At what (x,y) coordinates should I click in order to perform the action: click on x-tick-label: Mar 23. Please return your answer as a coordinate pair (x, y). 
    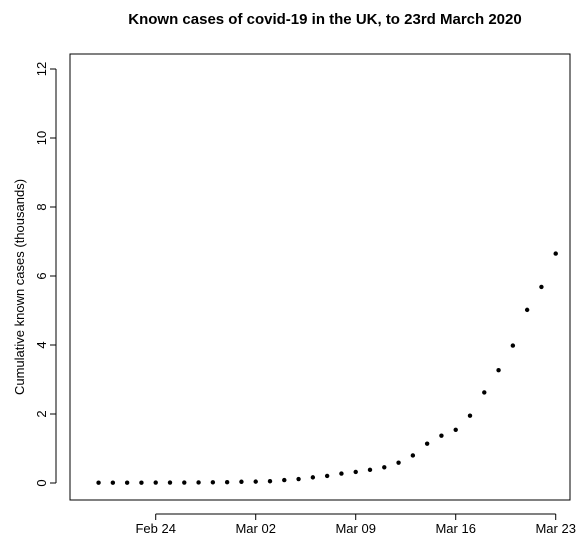
    Looking at the image, I should click on (555, 528).